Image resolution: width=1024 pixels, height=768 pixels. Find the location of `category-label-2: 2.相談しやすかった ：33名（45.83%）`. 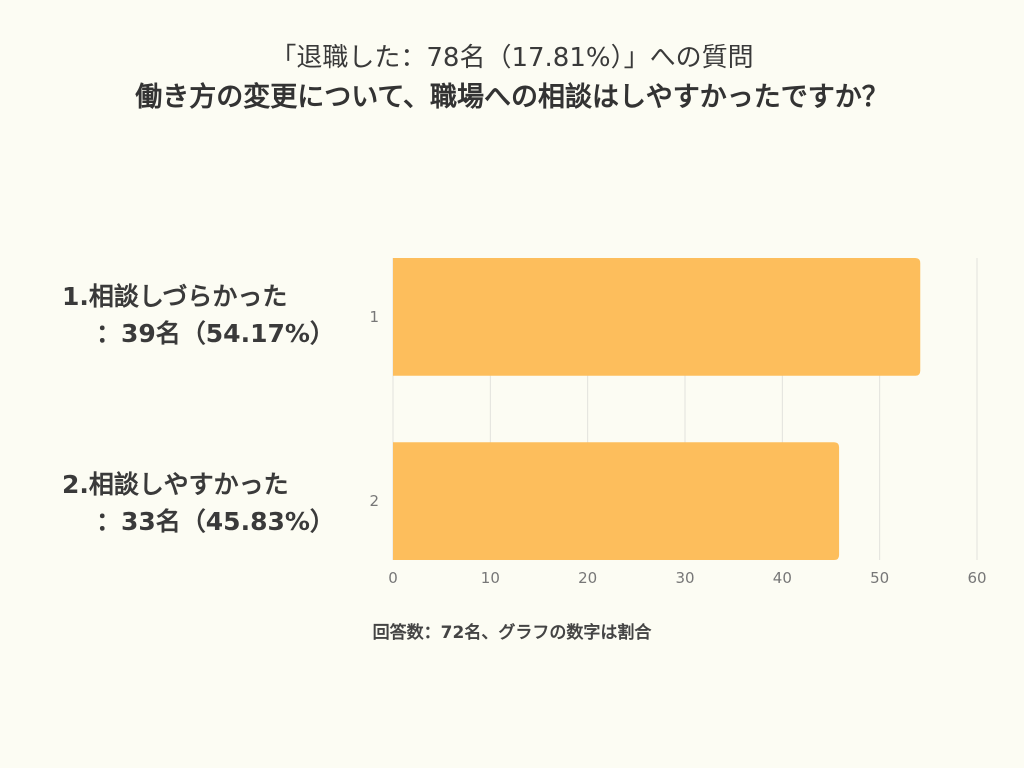

category-label-2: 2.相談しやすかった ：33名（45.83%） is located at coordinates (198, 503).